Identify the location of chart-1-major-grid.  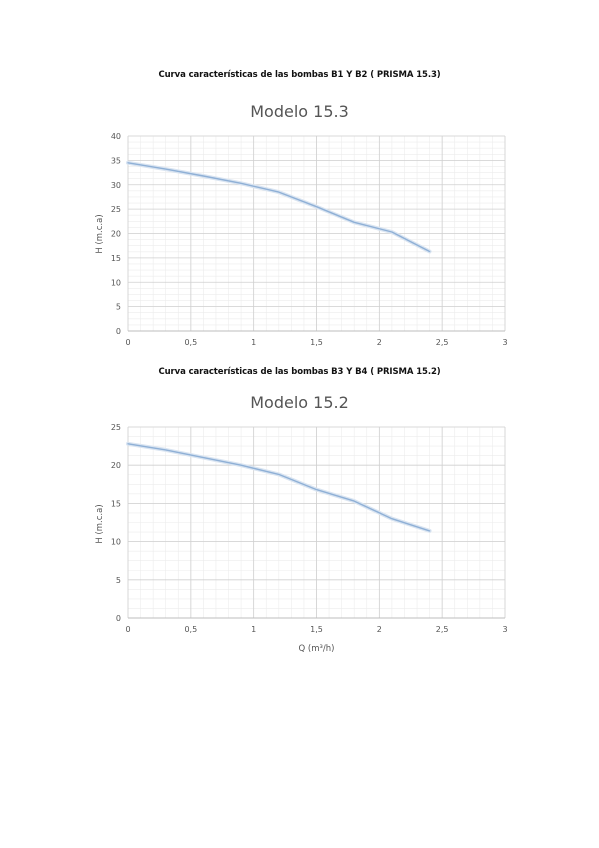
(316, 233).